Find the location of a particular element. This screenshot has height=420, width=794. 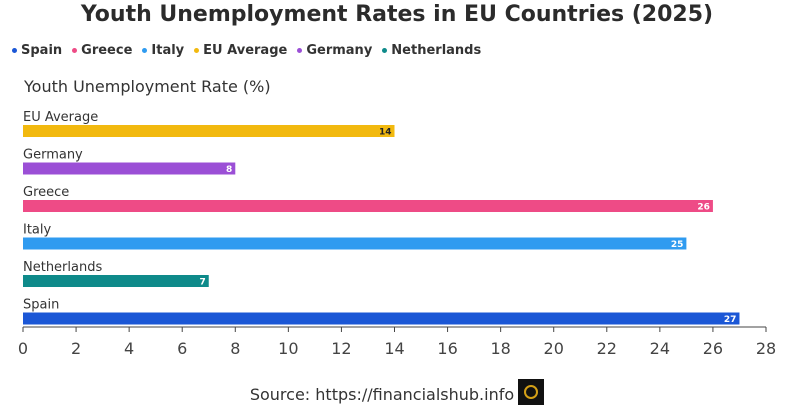

source-footer: Source: https://financialshub.info is located at coordinates (397, 392).